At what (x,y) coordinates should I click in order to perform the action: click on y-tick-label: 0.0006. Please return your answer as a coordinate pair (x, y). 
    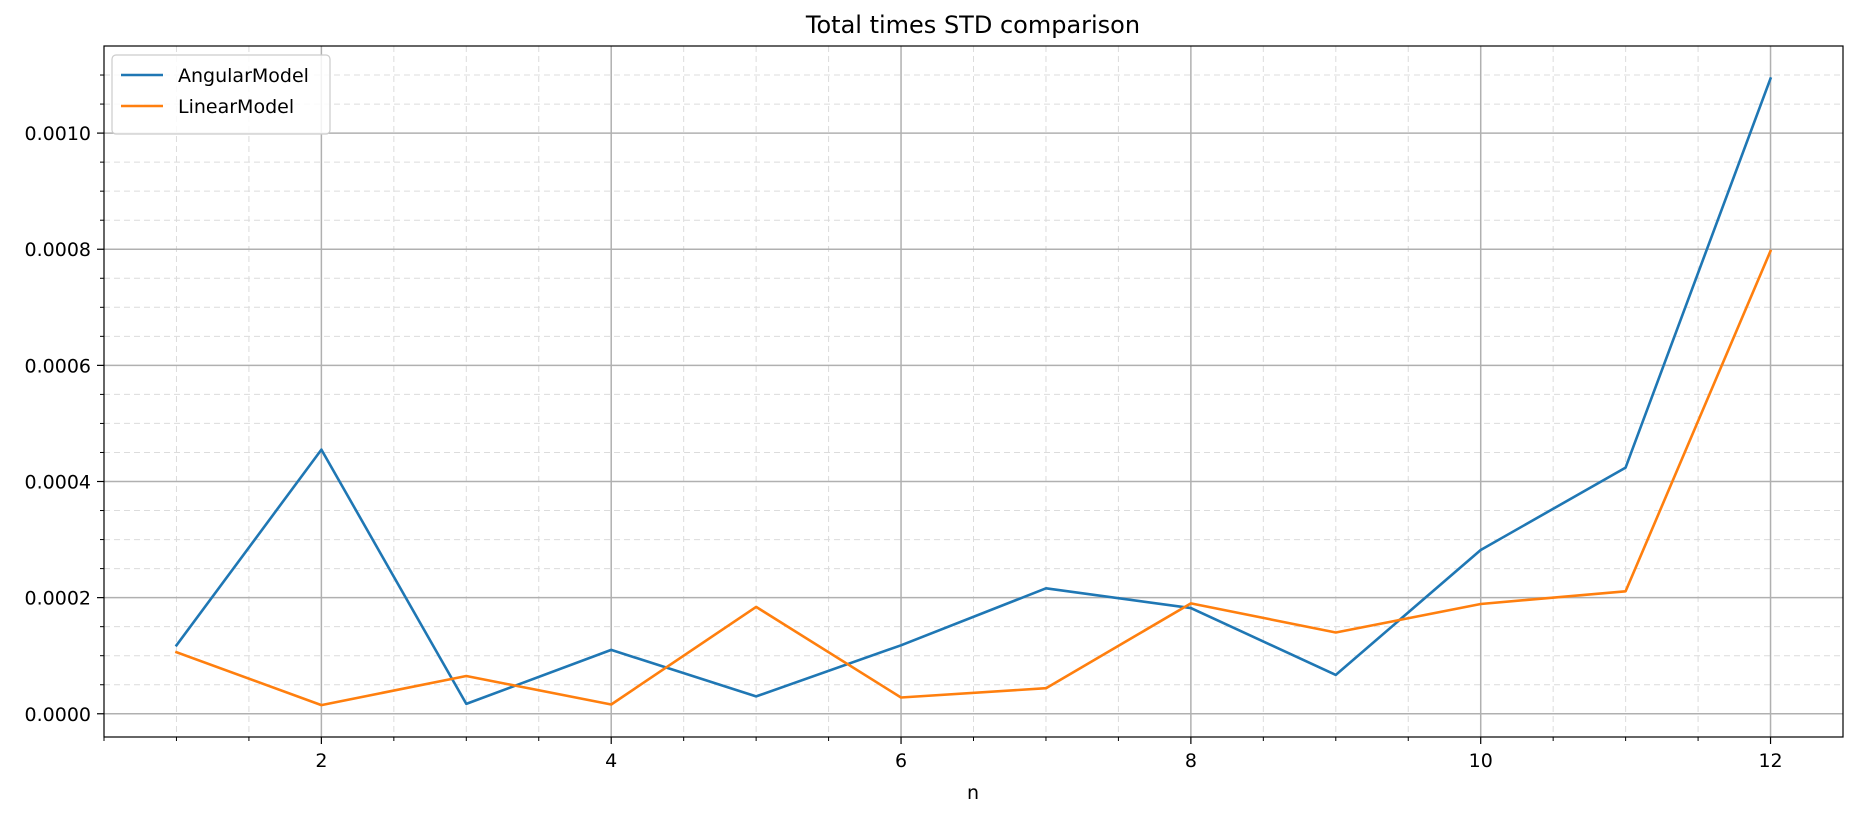
    Looking at the image, I should click on (58, 366).